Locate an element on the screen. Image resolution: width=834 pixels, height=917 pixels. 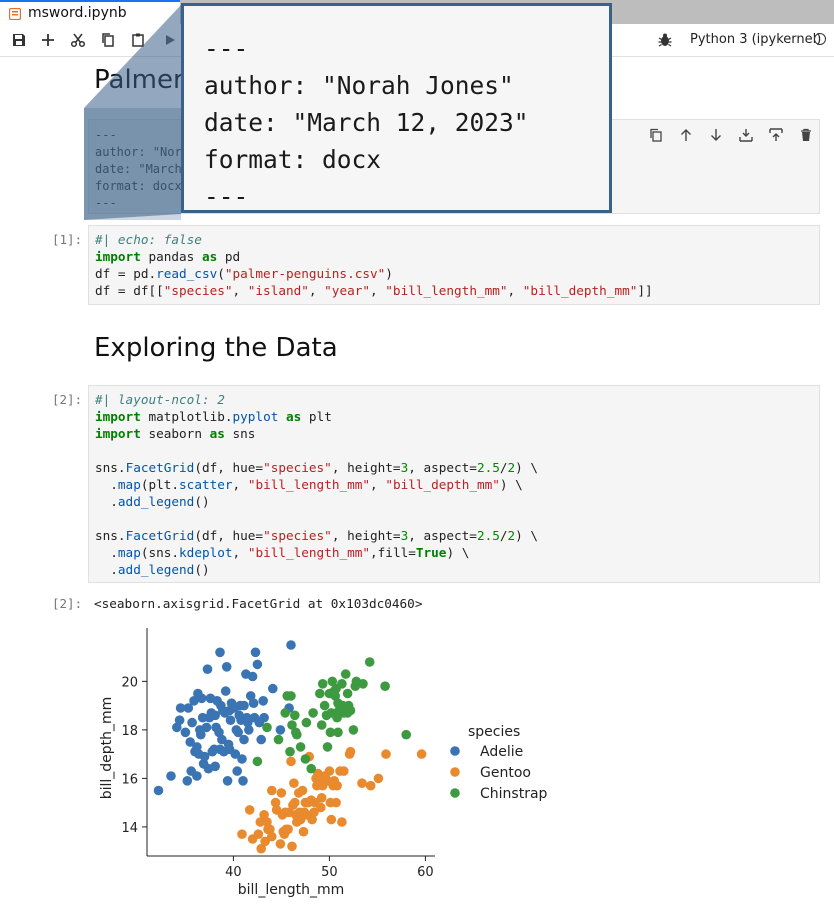
duplicate-cell-icon is located at coordinates (656, 135).